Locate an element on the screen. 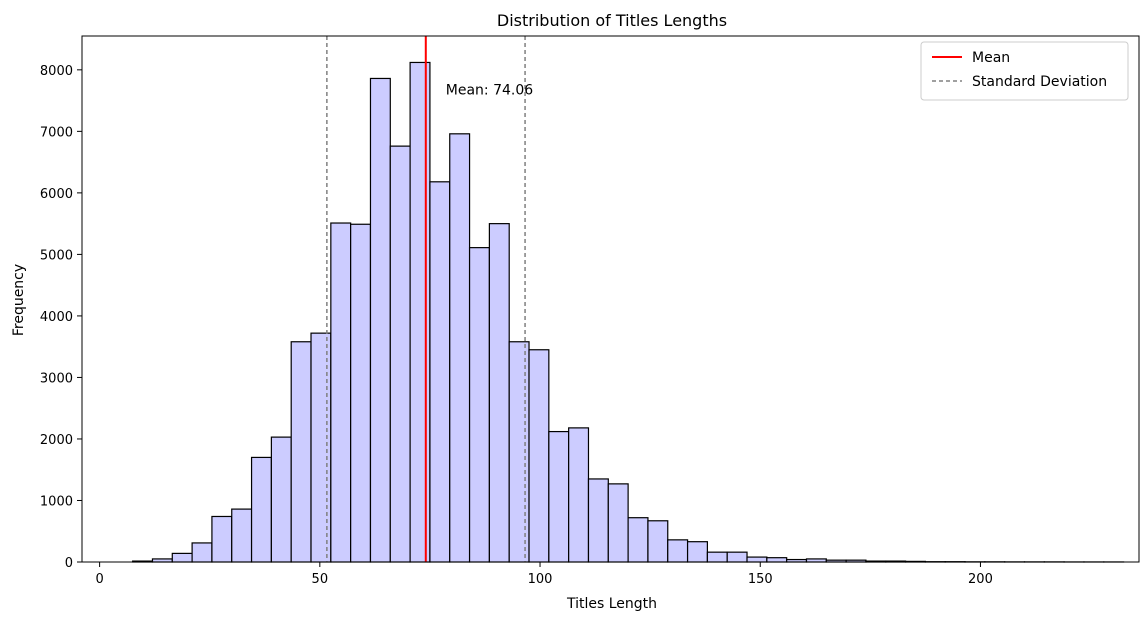 Image resolution: width=1148 pixels, height=622 pixels. y-tick-label: 7000 is located at coordinates (56, 132).